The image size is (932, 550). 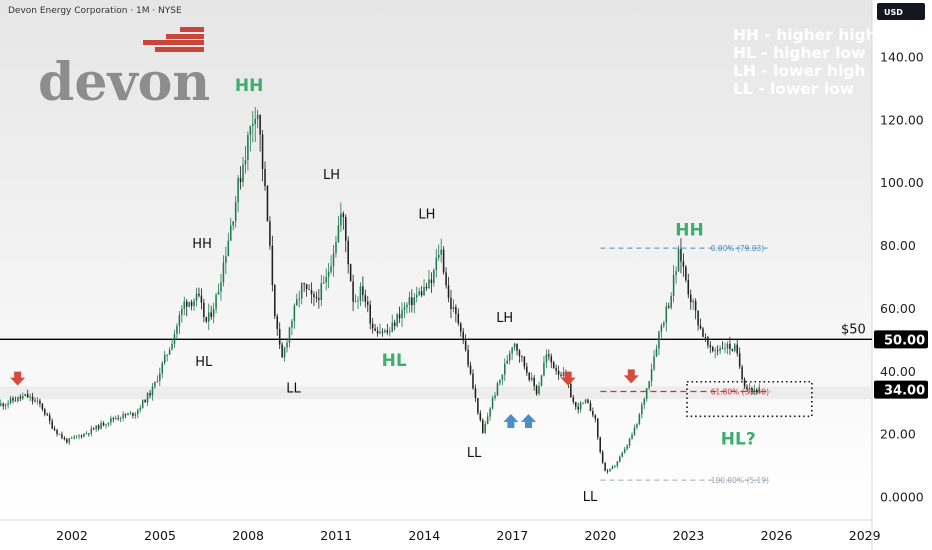 What do you see at coordinates (799, 71) in the screenshot?
I see `legend-entry: LH - lower high` at bounding box center [799, 71].